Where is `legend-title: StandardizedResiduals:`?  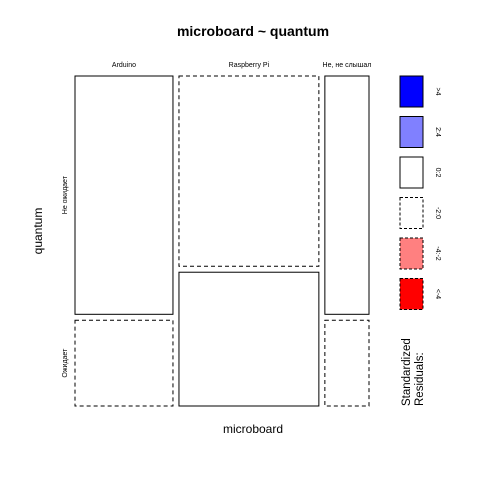 legend-title: StandardizedResiduals: is located at coordinates (413, 372).